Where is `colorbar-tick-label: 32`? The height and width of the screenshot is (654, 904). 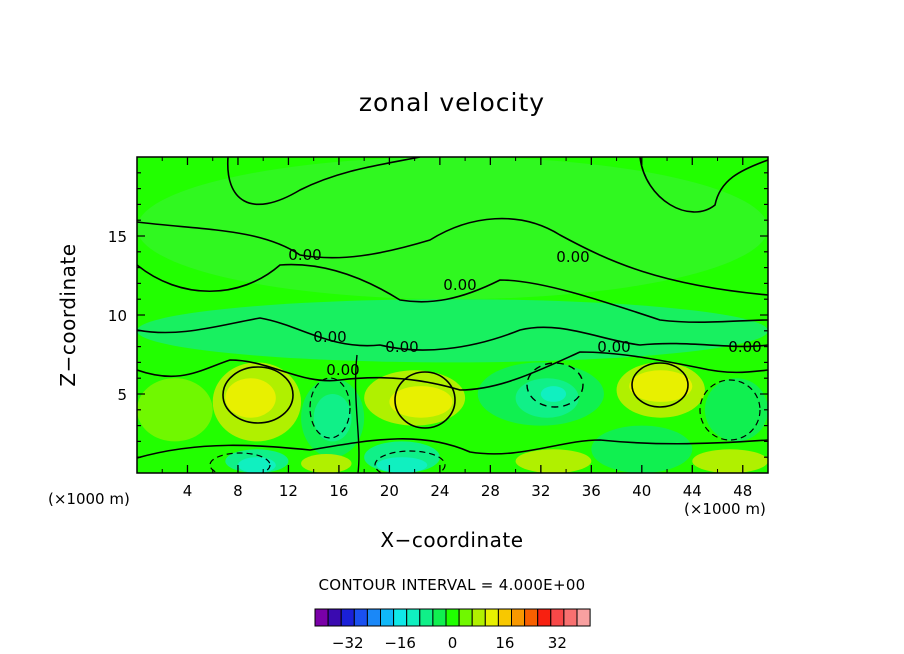
colorbar-tick-label: 32 is located at coordinates (557, 643).